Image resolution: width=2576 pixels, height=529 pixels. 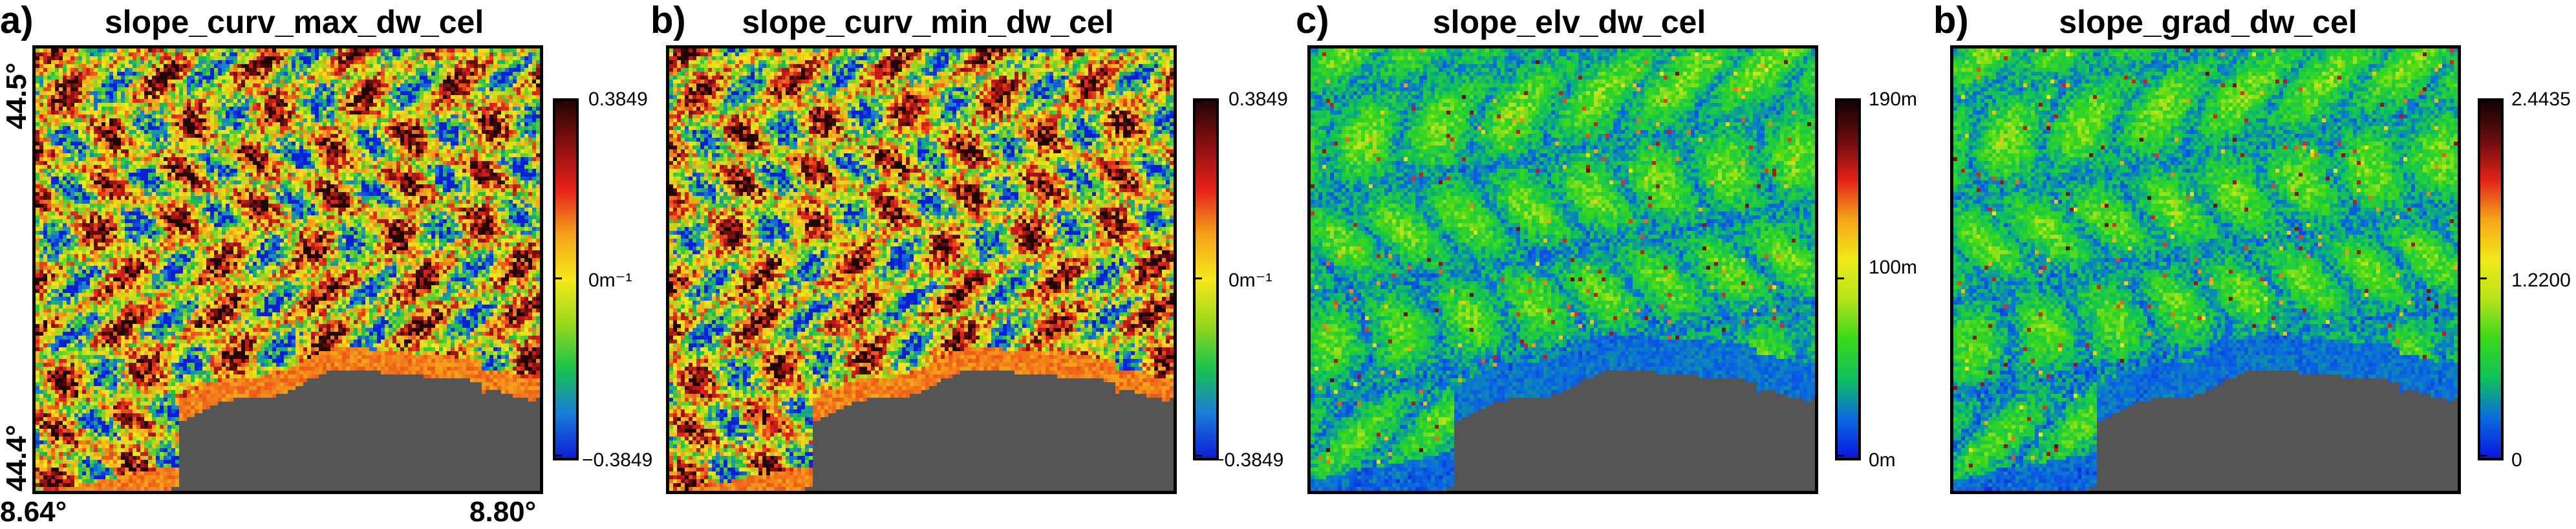 I want to click on panel-title: slope_elv_dw_cel, so click(x=1569, y=22).